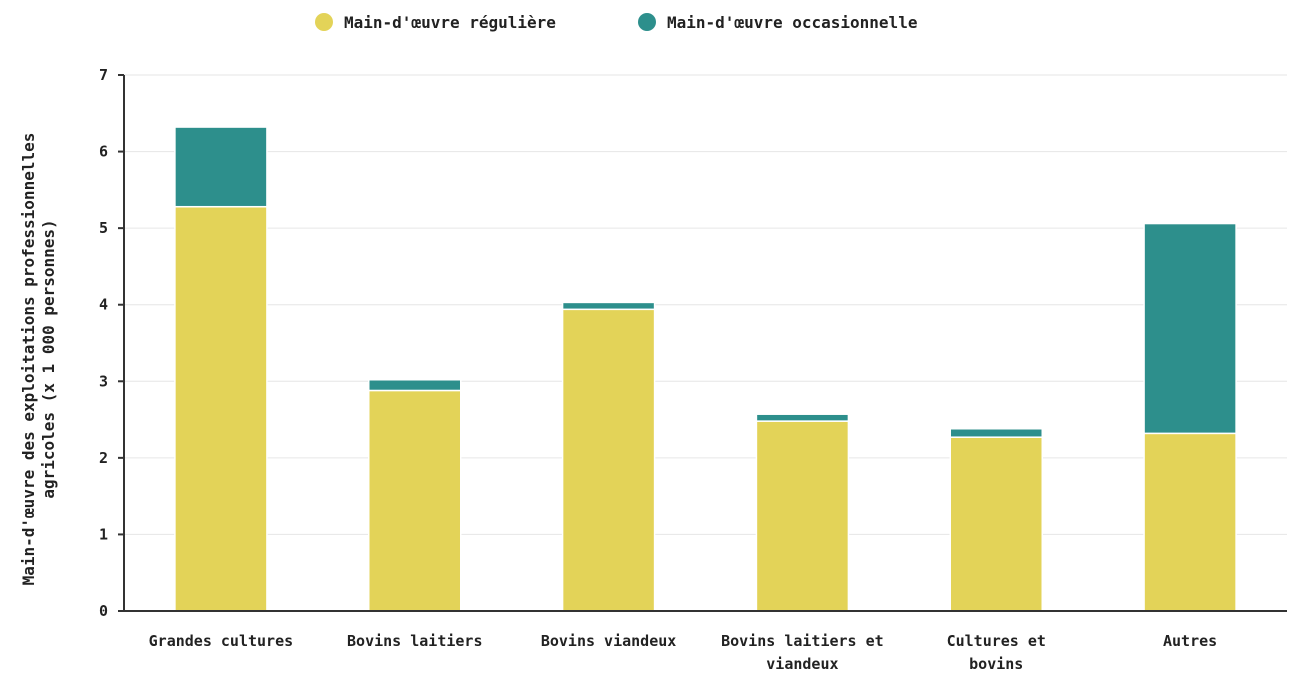 Image resolution: width=1290 pixels, height=675 pixels. I want to click on x-category-label-0: Grandes cultures, so click(221, 641).